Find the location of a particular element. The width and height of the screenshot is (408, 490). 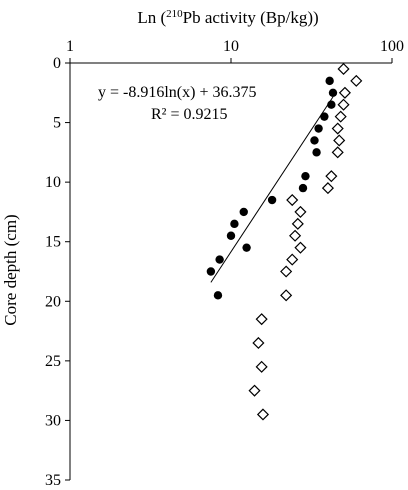

x-axis-title-superscript: 210 is located at coordinates (174, 14).